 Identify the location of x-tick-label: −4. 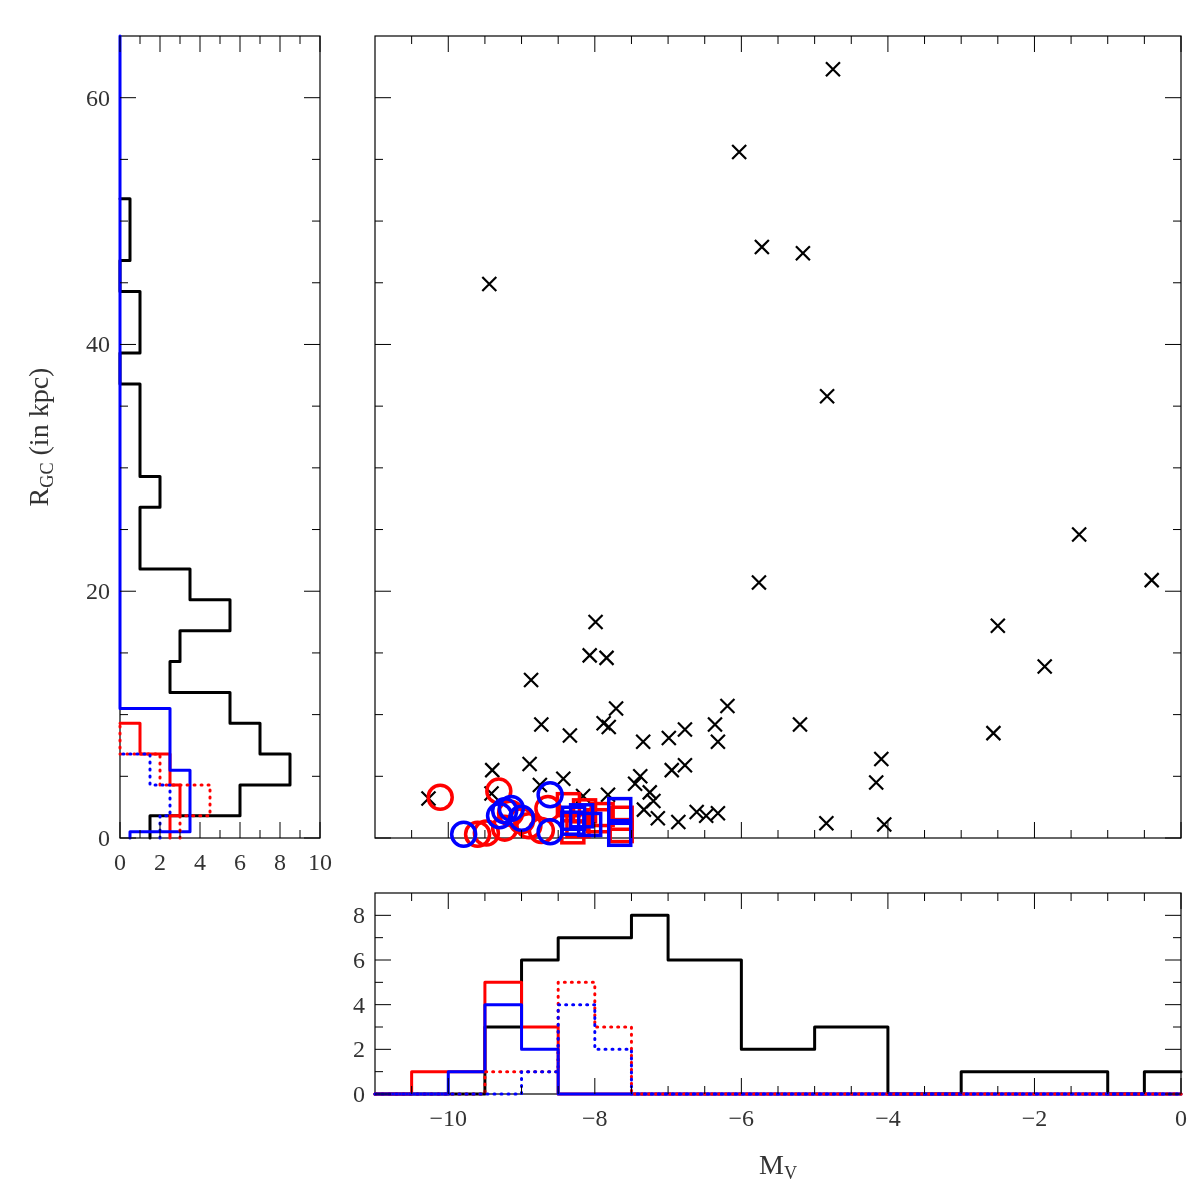
(888, 1118).